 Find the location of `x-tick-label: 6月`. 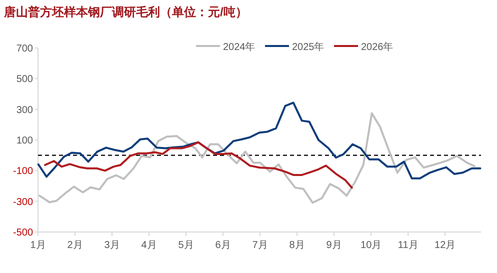

x-tick-label: 6月 is located at coordinates (223, 245).